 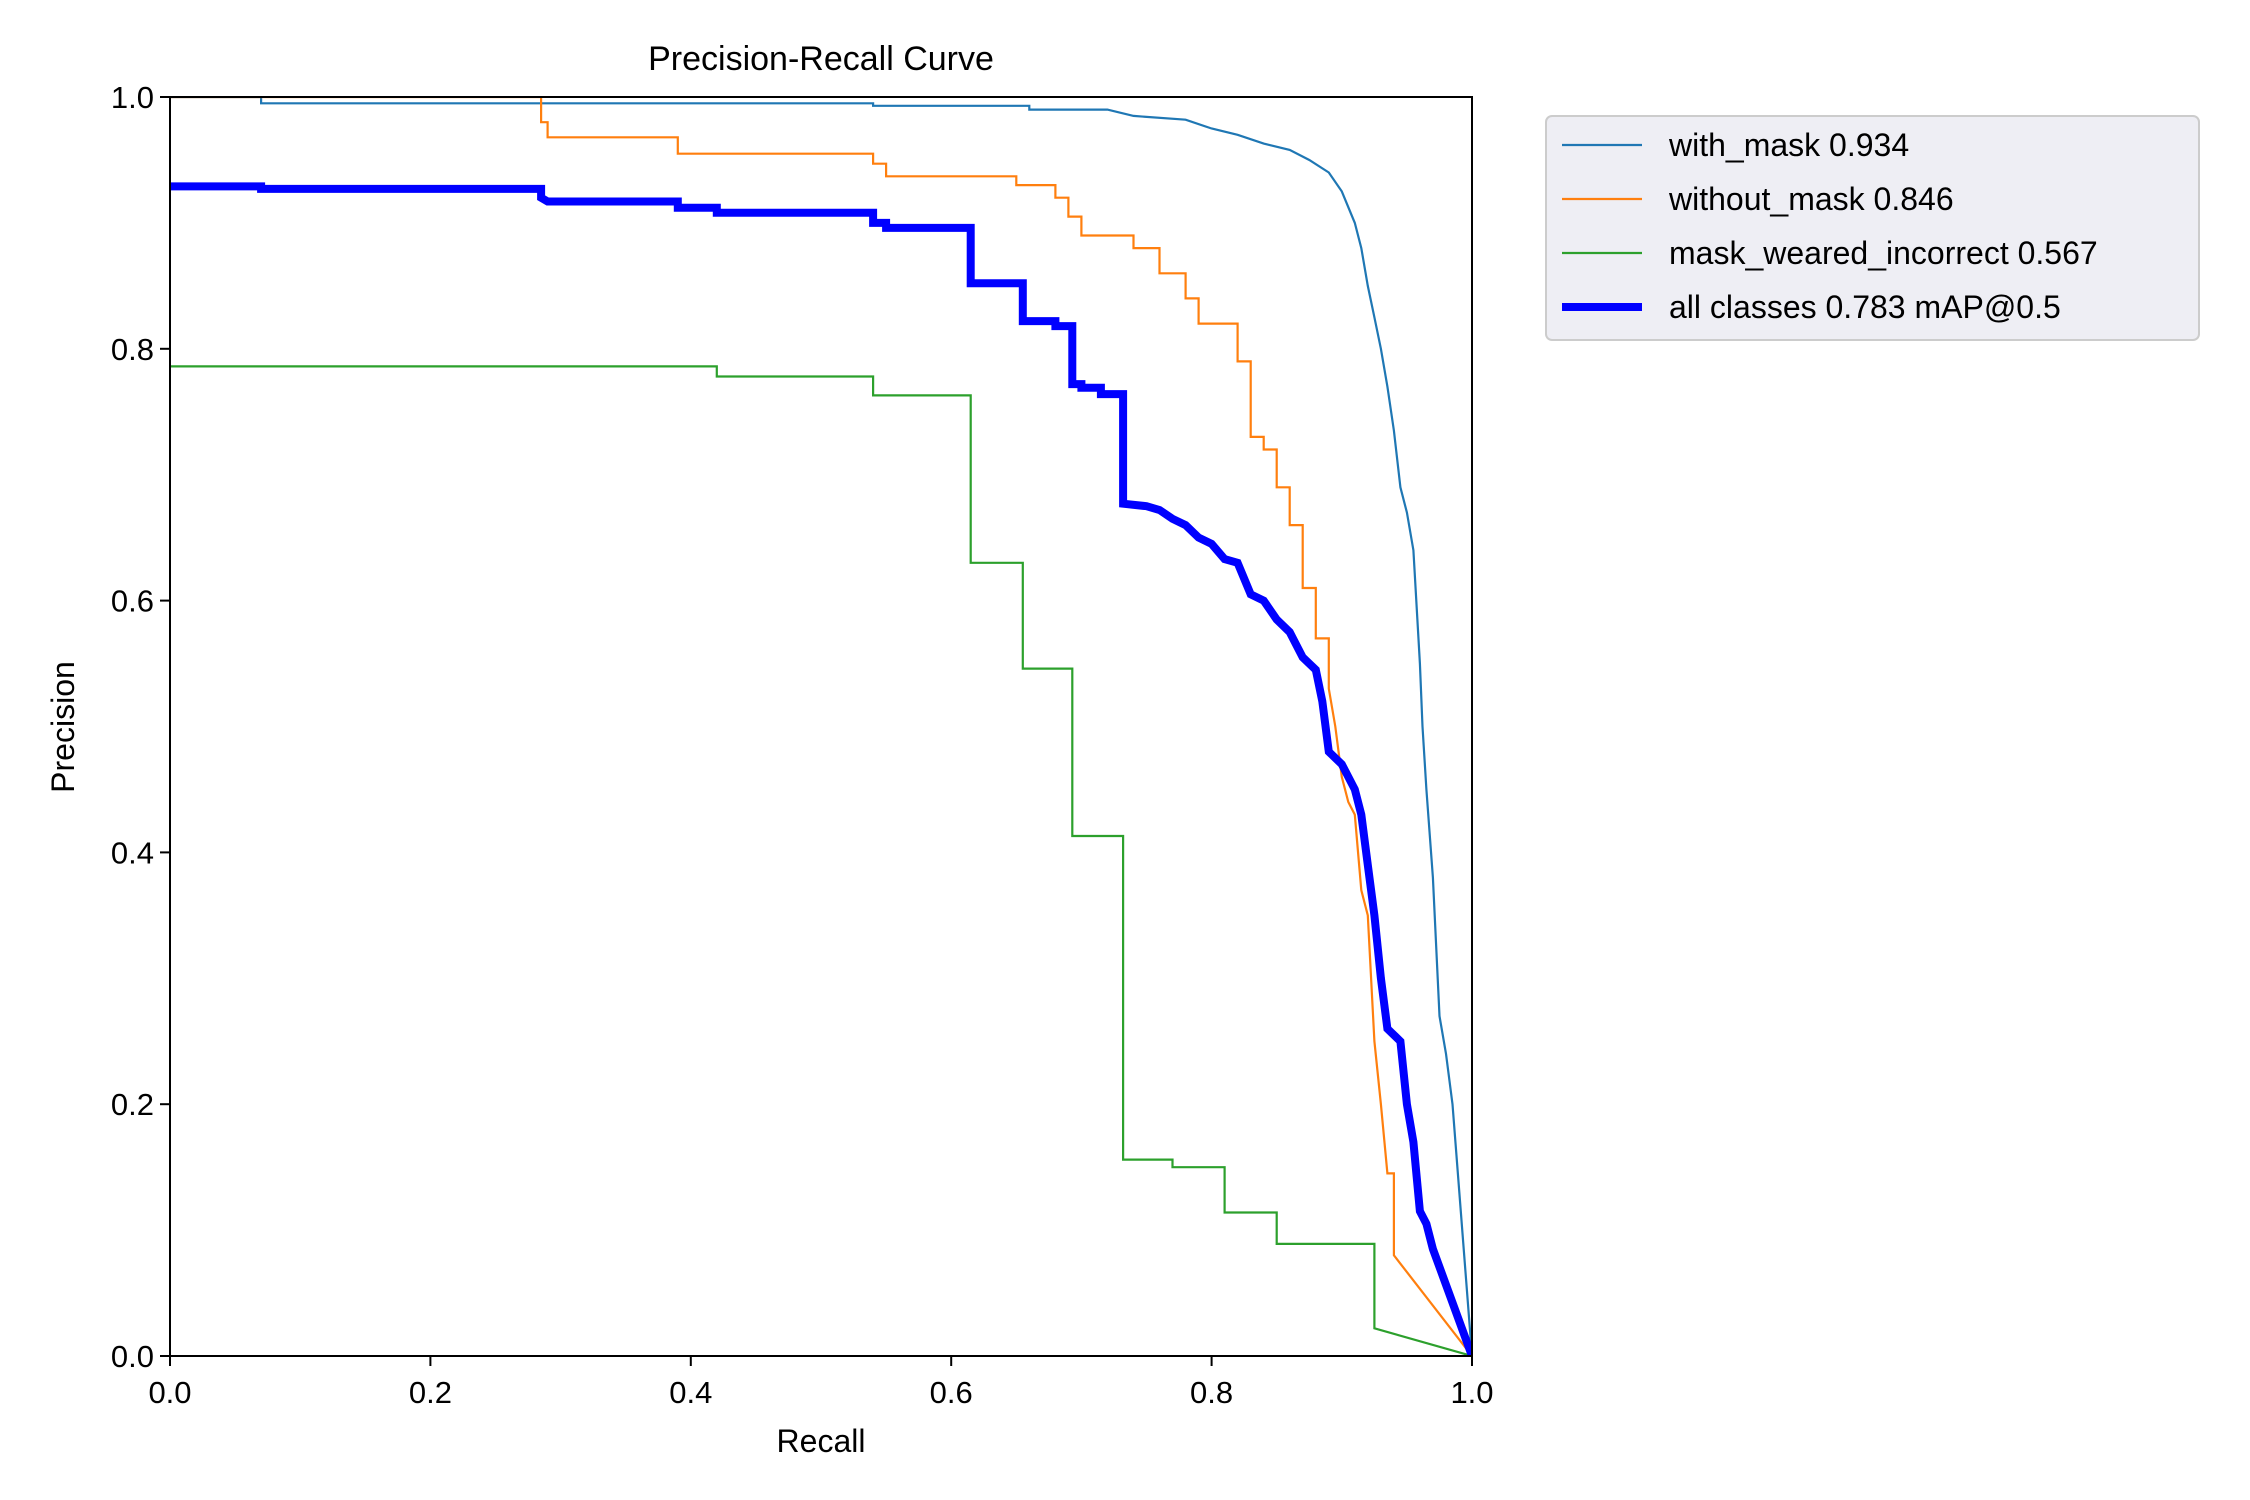 I want to click on y-tick-label: 0.2, so click(x=132, y=1104).